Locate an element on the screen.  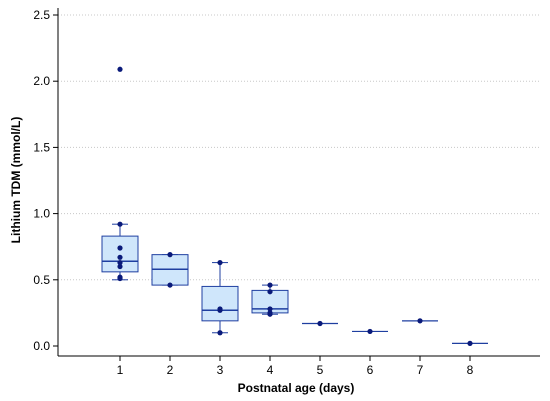
x-tick-label: 5 is located at coordinates (320, 370).